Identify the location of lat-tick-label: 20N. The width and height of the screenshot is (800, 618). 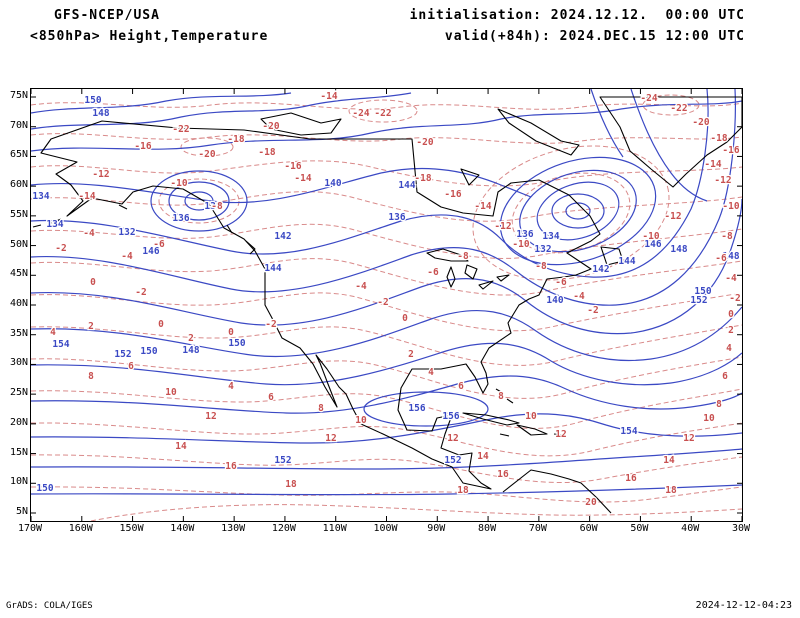
(18, 422).